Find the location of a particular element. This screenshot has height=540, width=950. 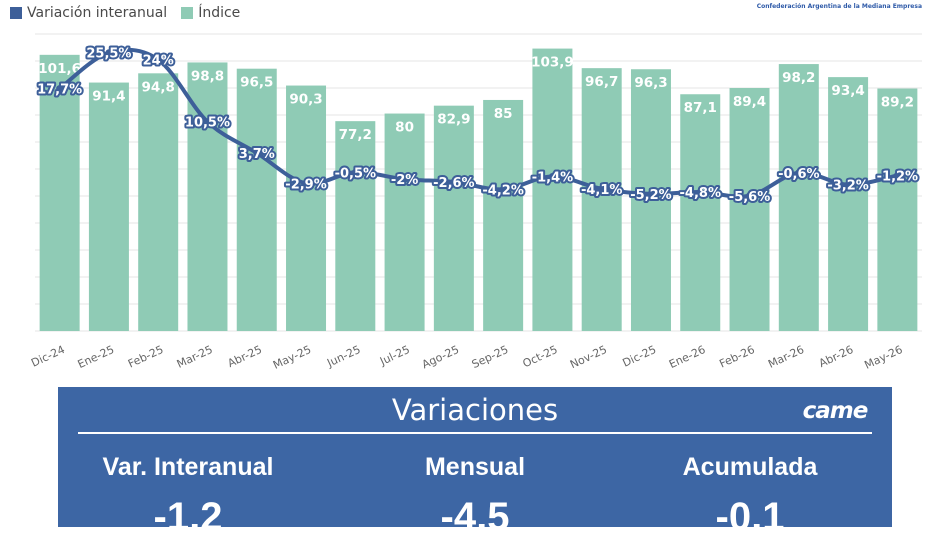

line-value-label: -0,5% is located at coordinates (355, 173).